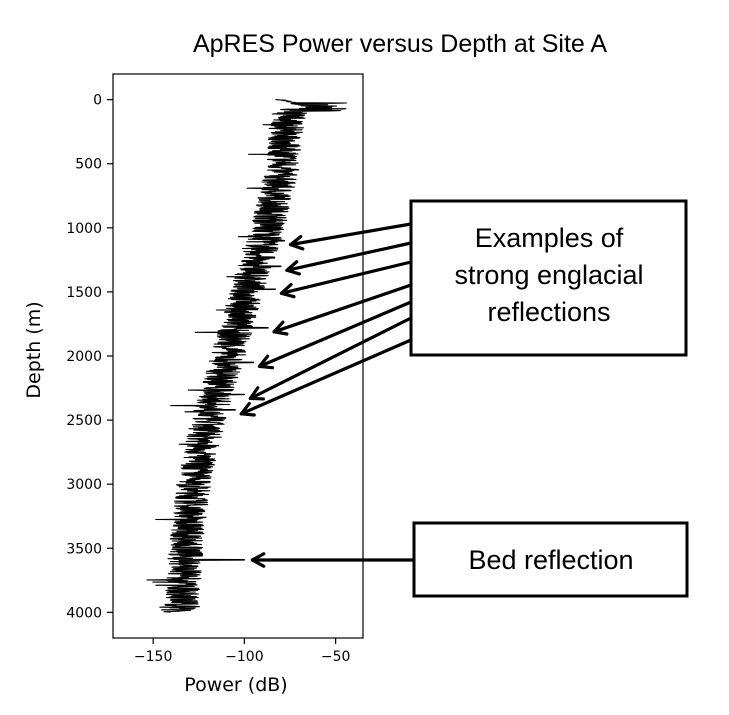 The width and height of the screenshot is (729, 715). I want to click on arrow-englacial-2-shaft, so click(349, 256).